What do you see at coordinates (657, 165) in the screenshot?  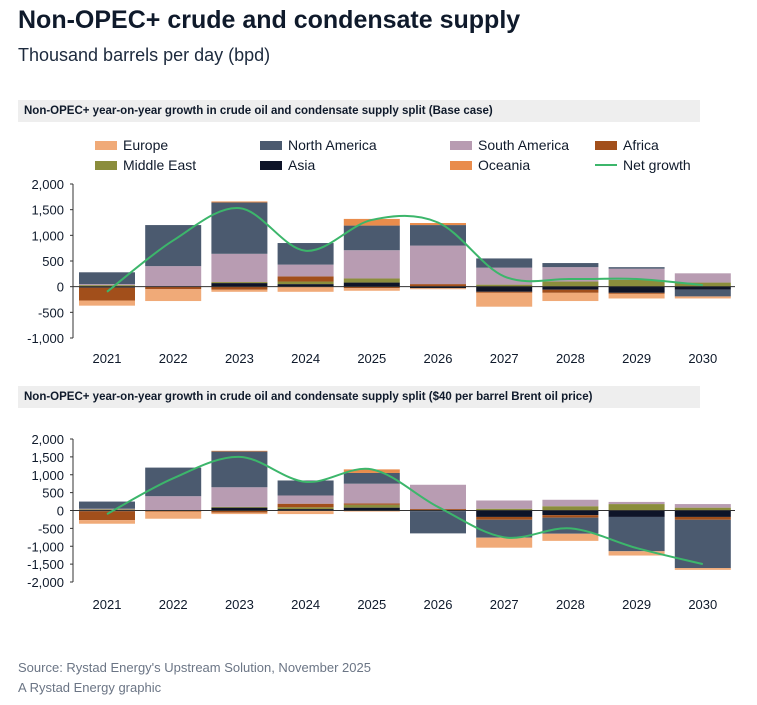 I see `legend-label: Net growth` at bounding box center [657, 165].